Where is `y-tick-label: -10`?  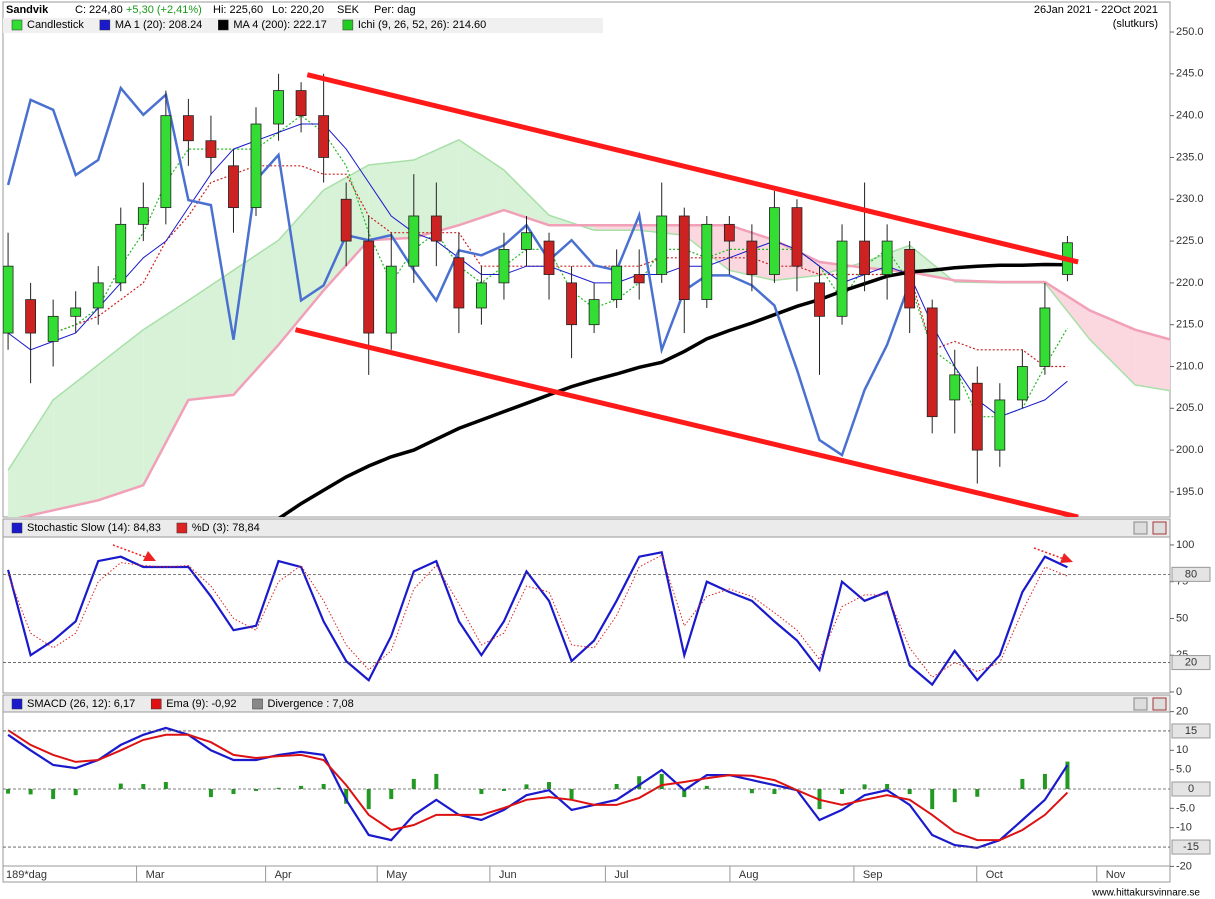 y-tick-label: -10 is located at coordinates (1184, 828).